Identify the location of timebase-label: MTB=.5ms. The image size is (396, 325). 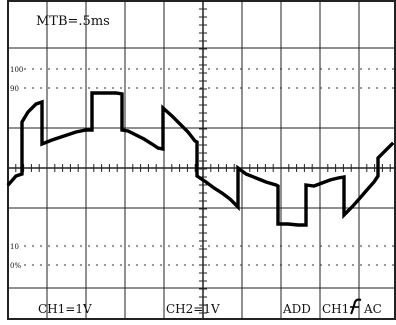
(73, 21).